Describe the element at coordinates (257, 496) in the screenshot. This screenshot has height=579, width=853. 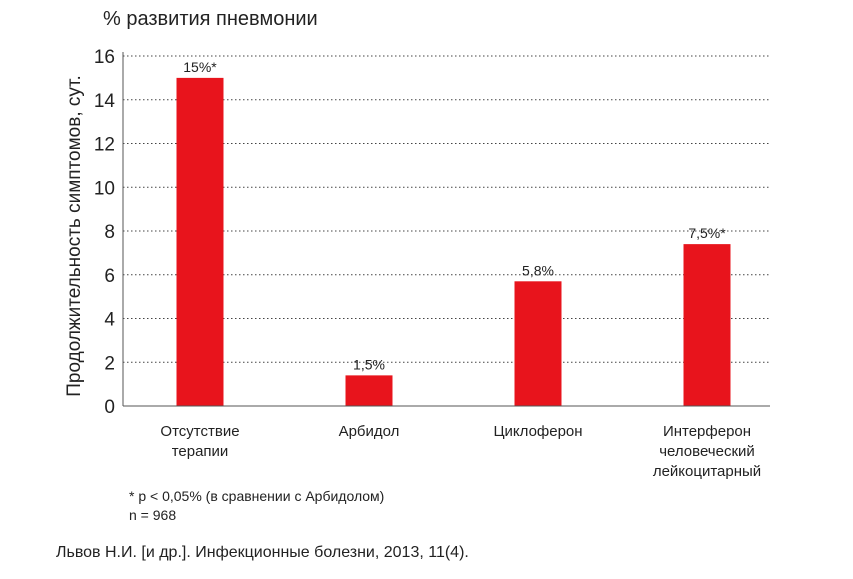
I see `footnote-significance: * p < 0,05% (в сравнении с Арбидолом)` at that location.